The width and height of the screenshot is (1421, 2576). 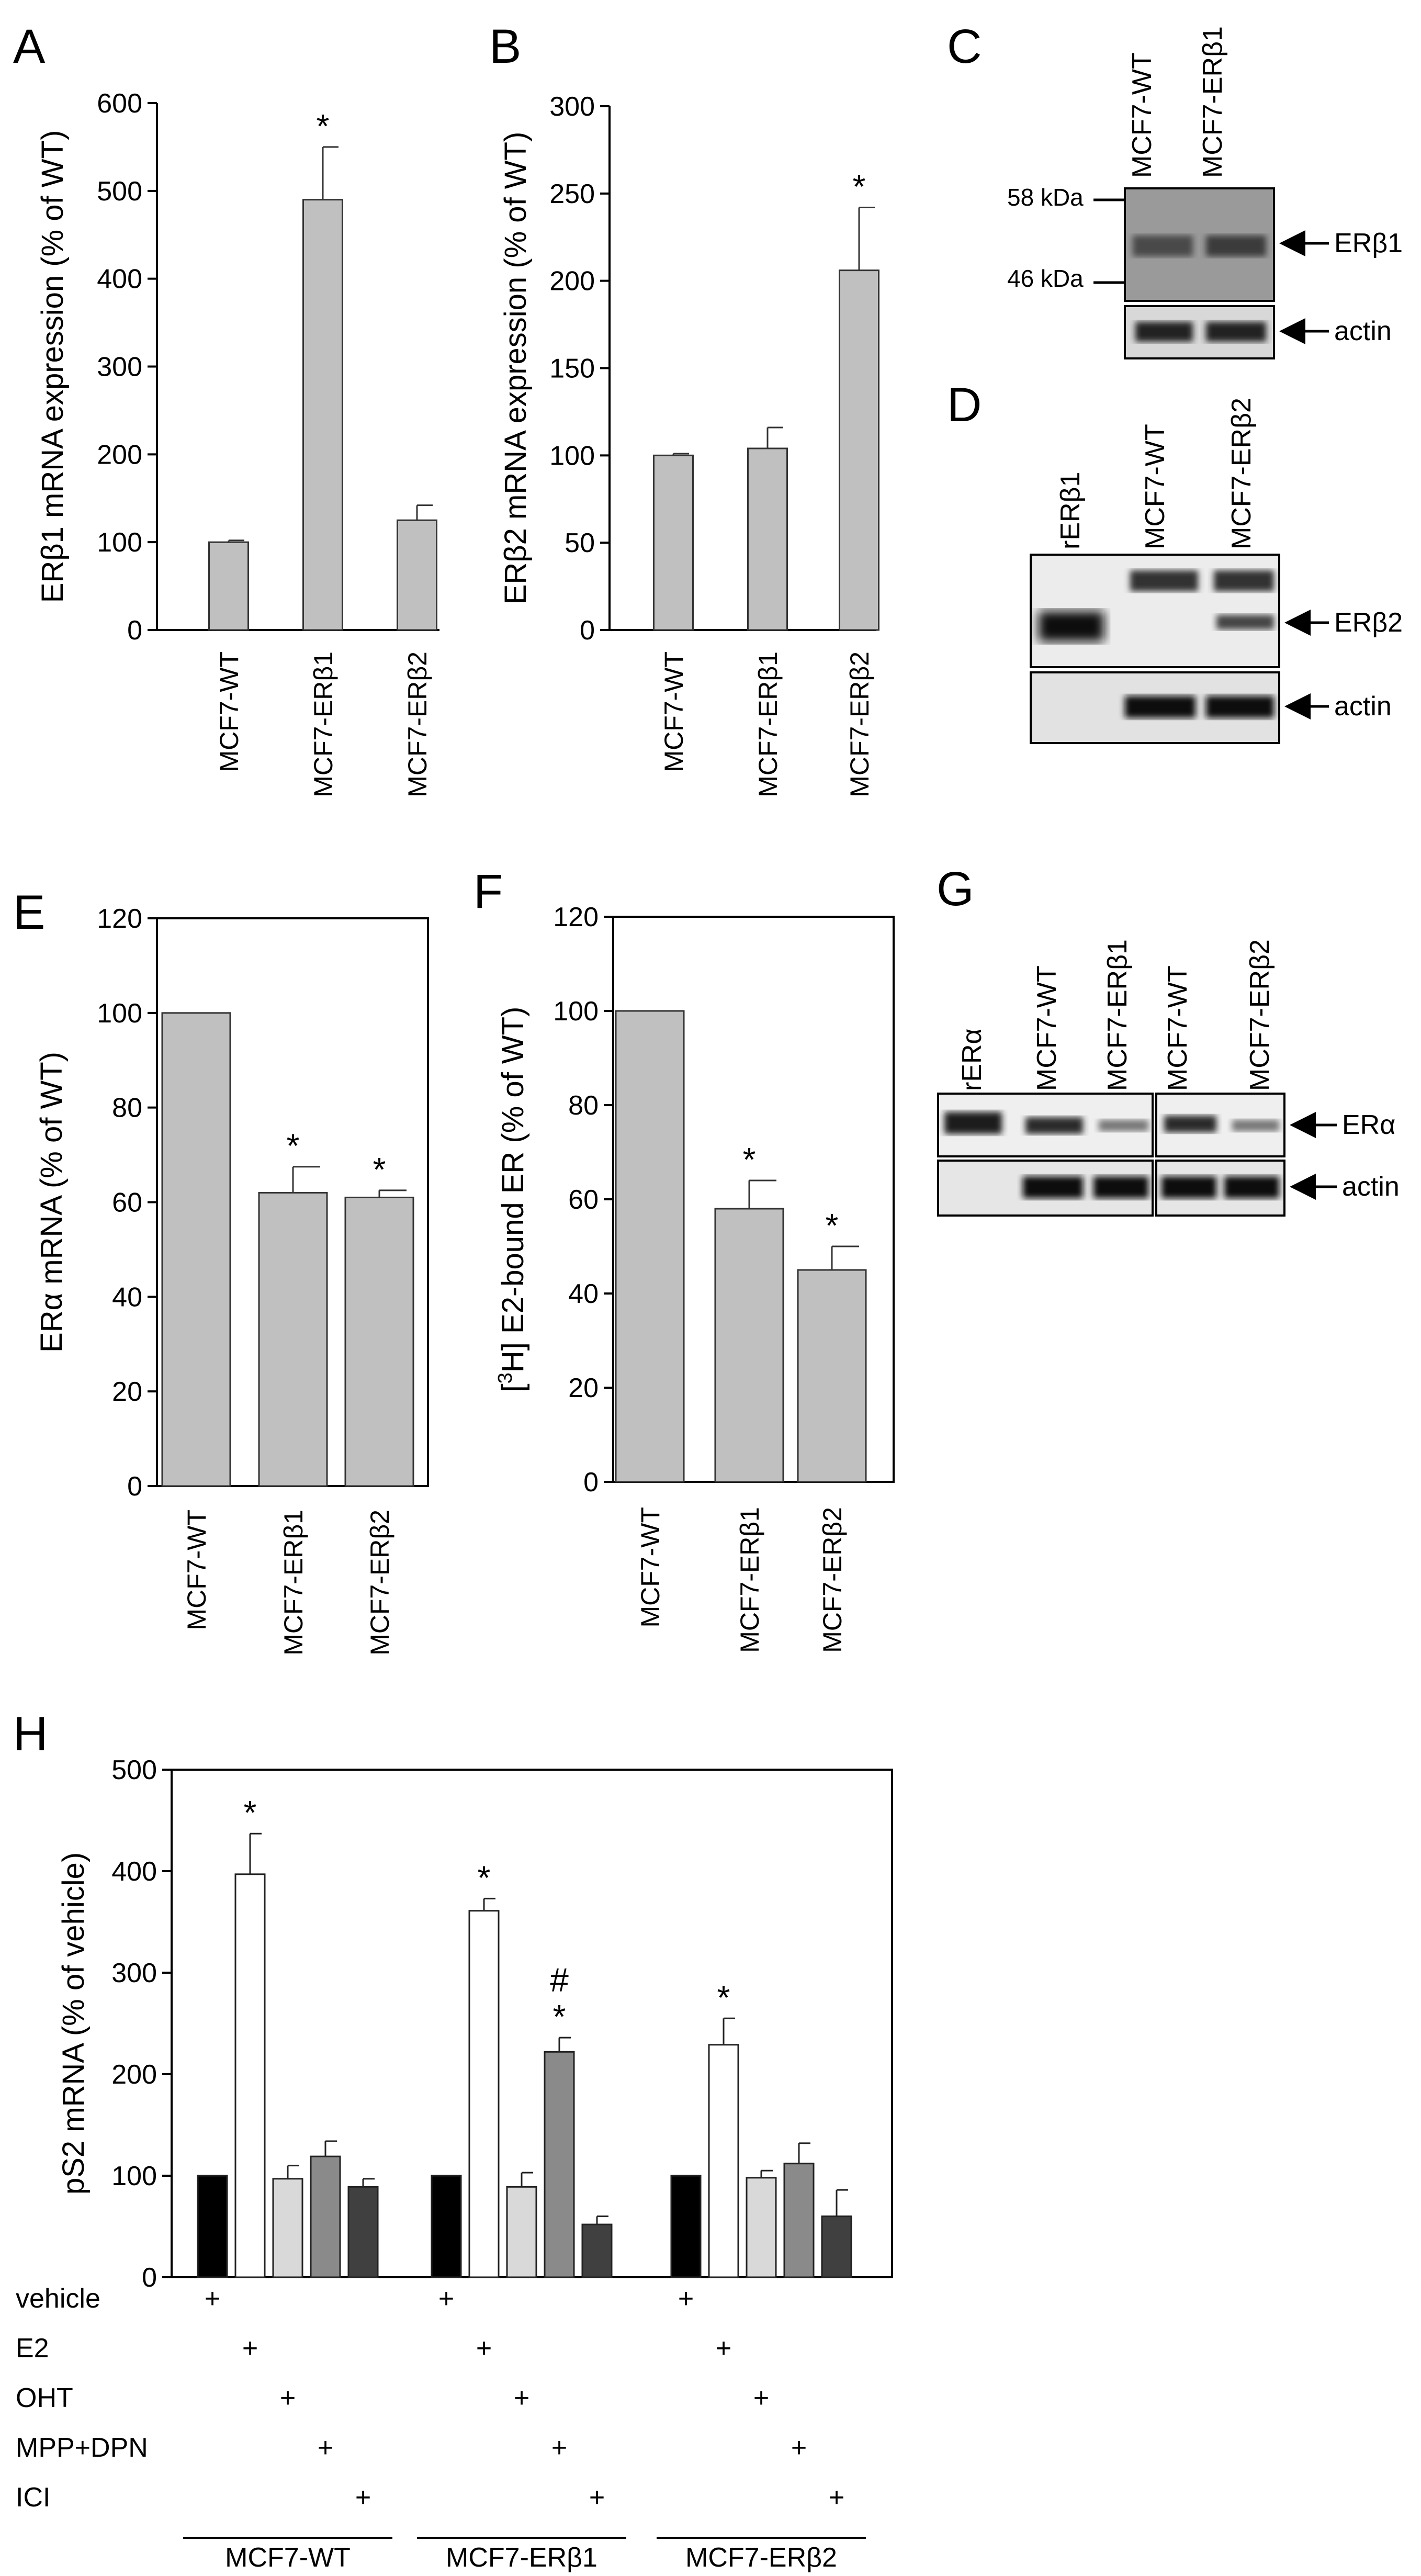 I want to click on blot-g-top-band-lane4, so click(x=1190, y=1124).